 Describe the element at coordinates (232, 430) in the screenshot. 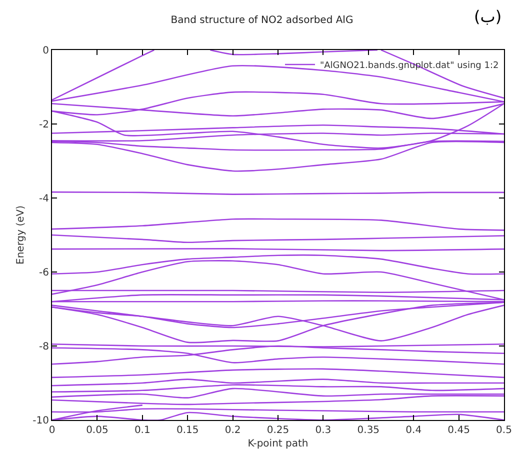

I see `x-tick-label: 0.2` at that location.